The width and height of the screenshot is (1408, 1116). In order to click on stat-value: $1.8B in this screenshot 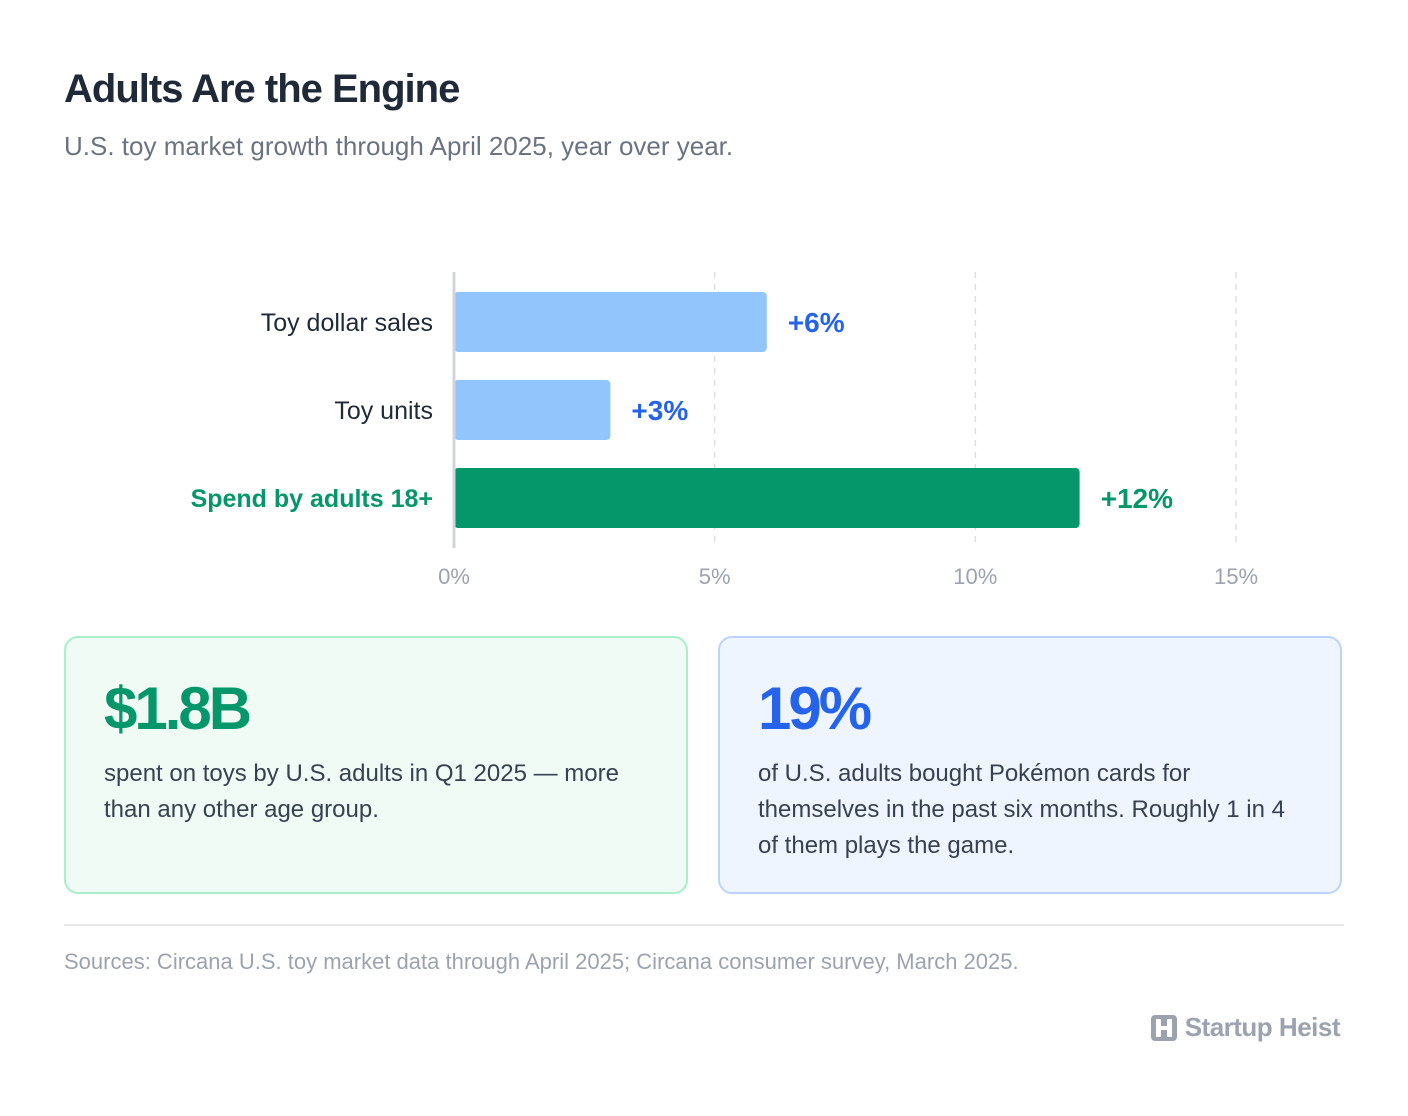, I will do `click(178, 708)`.